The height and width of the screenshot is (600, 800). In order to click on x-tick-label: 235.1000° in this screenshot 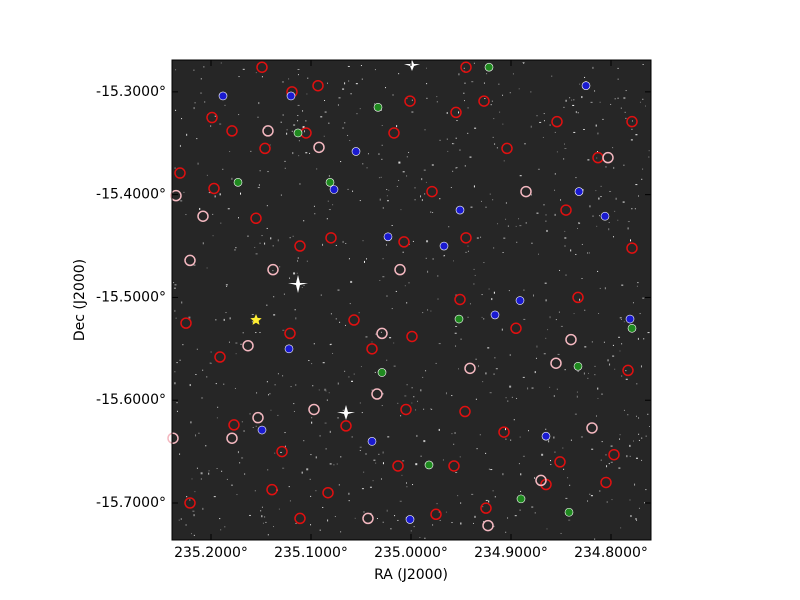, I will do `click(311, 553)`.